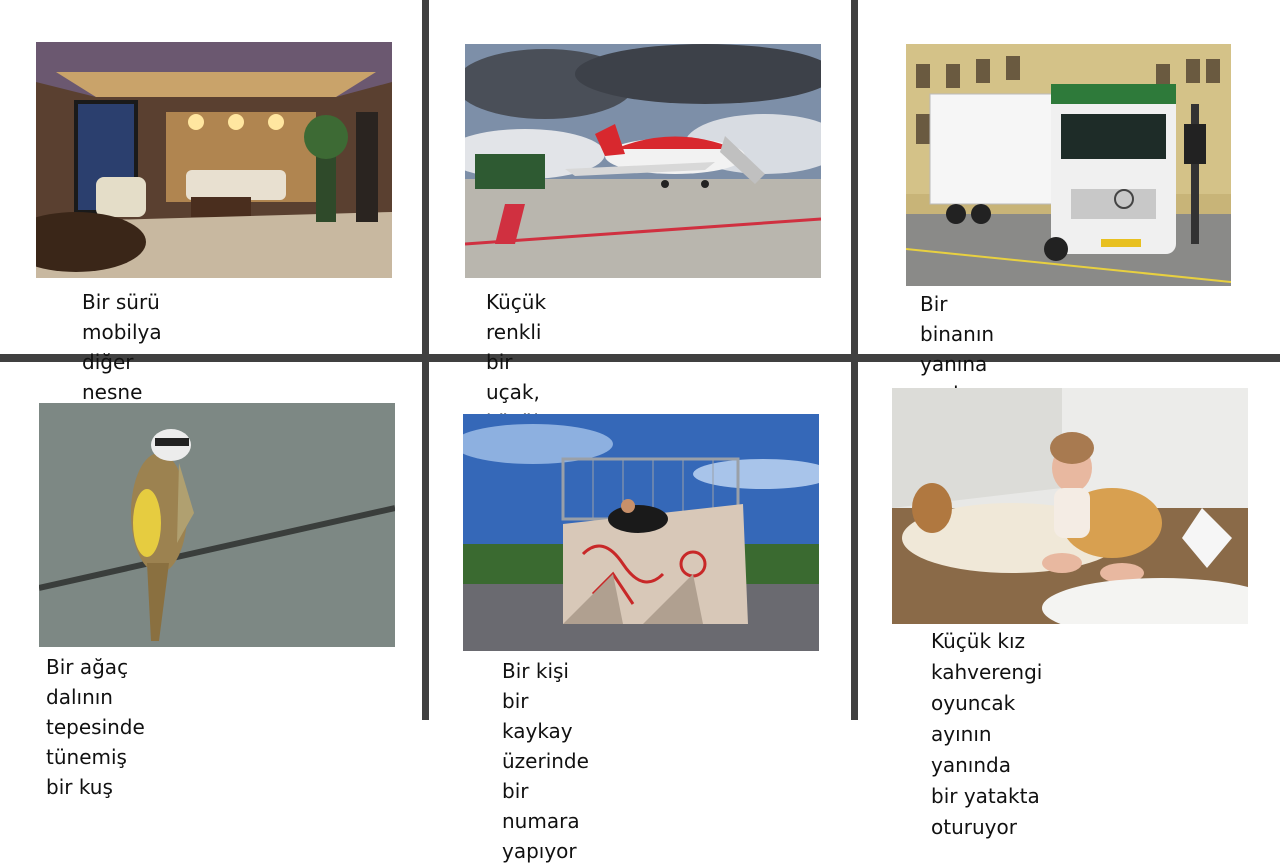 Image resolution: width=1280 pixels, height=866 pixels. I want to click on truck-photo, so click(1068, 165).